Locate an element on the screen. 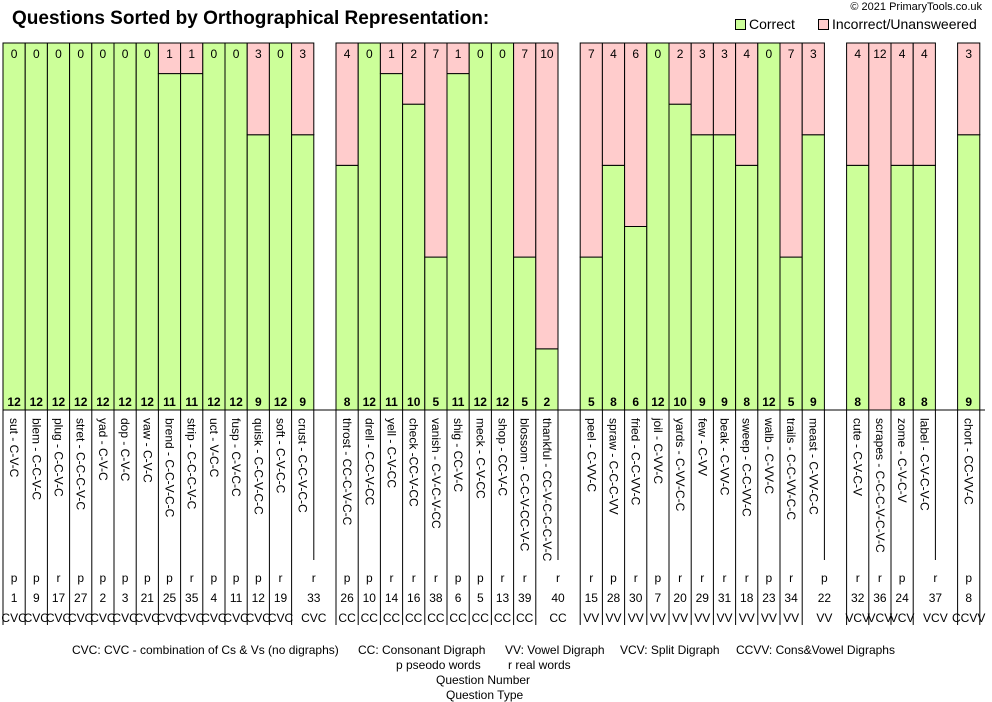 The width and height of the screenshot is (992, 702). question-number: 12 is located at coordinates (259, 598).